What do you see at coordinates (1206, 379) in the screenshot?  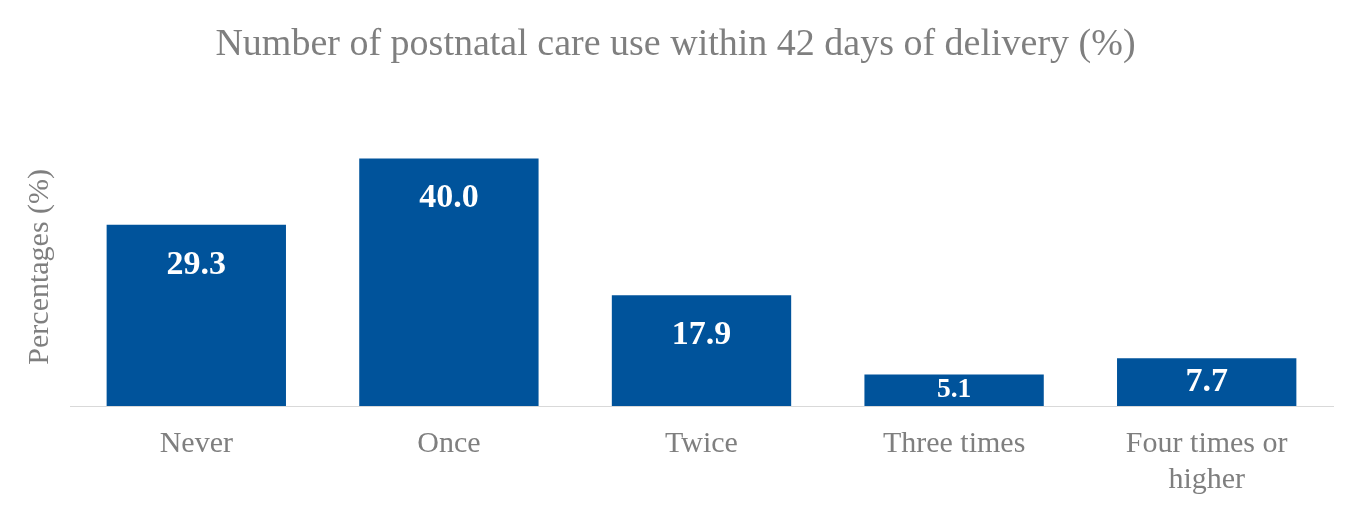 I see `data-label: 7.7` at bounding box center [1206, 379].